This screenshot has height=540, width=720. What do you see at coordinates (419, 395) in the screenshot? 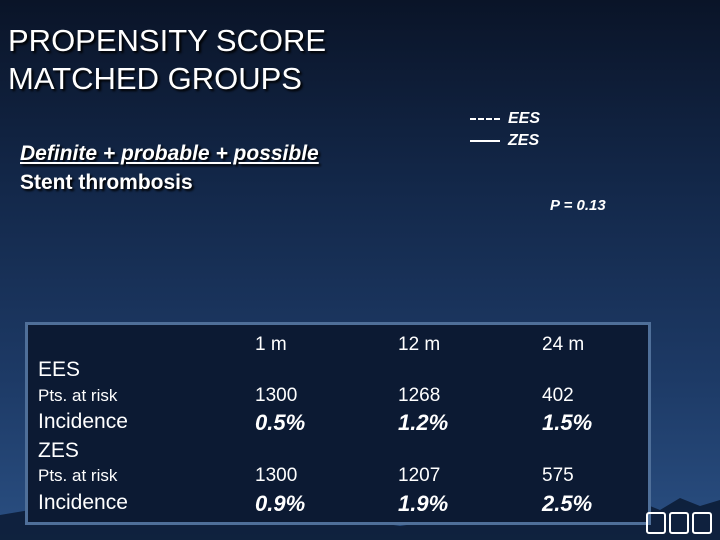
I see `ees-pts-at-risk-12m: 1268` at bounding box center [419, 395].